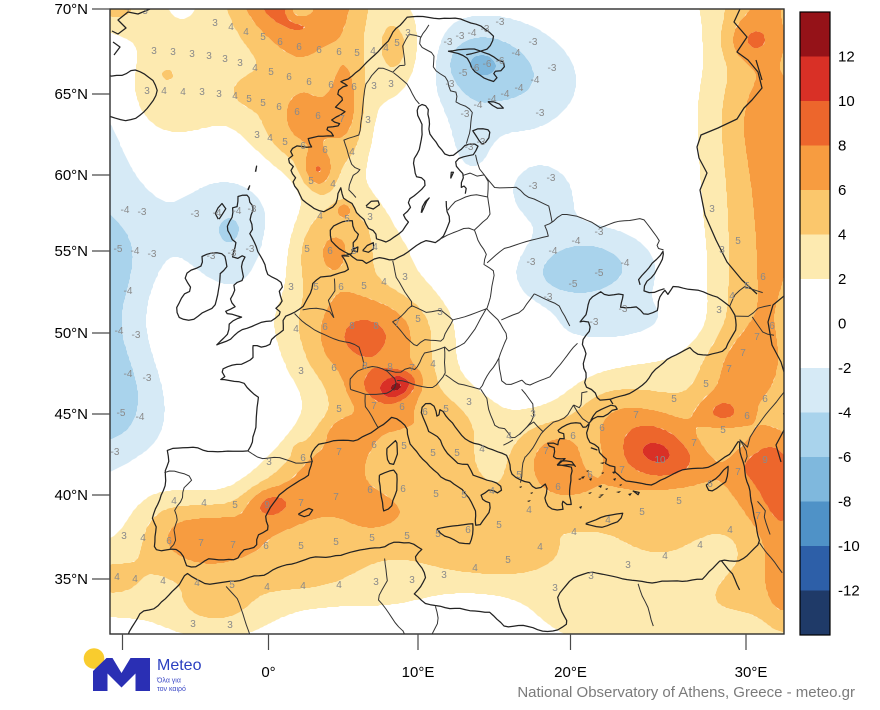 The image size is (880, 710). I want to click on svg-text: 40°N, so click(71, 495).